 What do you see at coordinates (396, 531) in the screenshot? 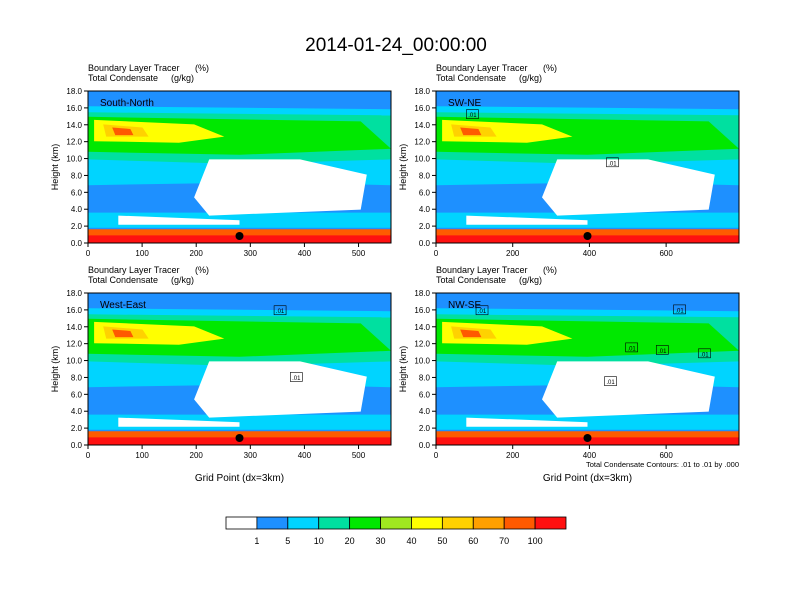
I see `colorbar: 1 5 10 20 30 40 50 60 70 100` at bounding box center [396, 531].